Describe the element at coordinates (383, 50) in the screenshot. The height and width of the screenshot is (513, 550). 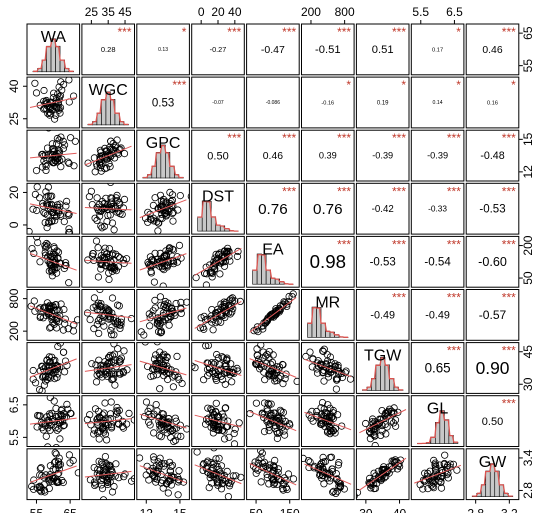
I see `correlation-value: 0.51` at that location.